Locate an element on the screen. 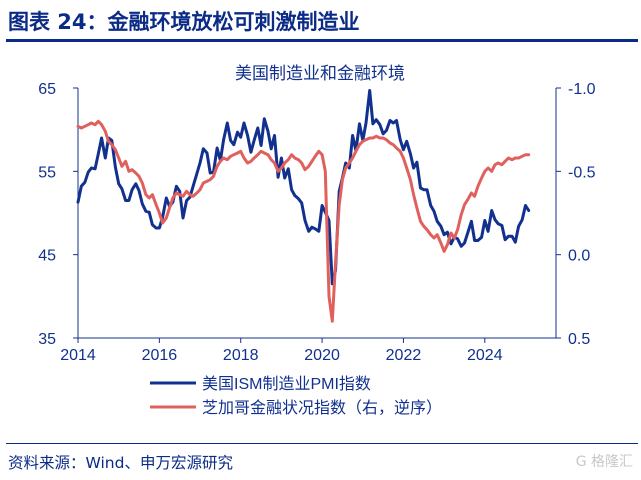 The height and width of the screenshot is (480, 641). legend-label: 芝加哥金融状况指数（右，逆序） is located at coordinates (322, 408).